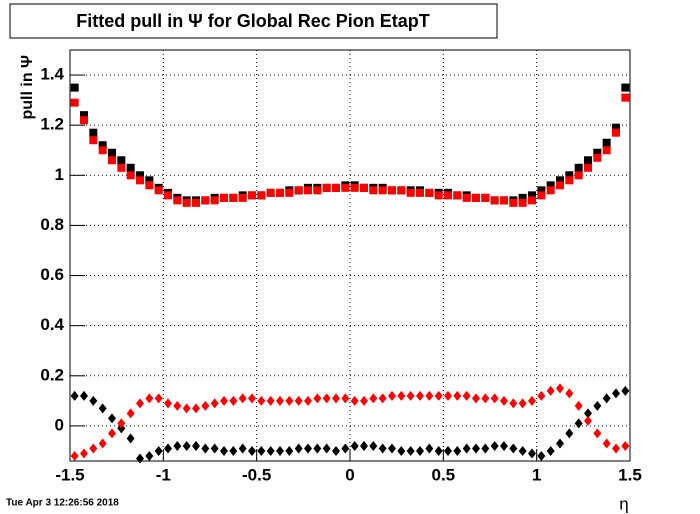 The height and width of the screenshot is (514, 700). Describe the element at coordinates (52, 224) in the screenshot. I see `y-tick-label: 0.8` at that location.